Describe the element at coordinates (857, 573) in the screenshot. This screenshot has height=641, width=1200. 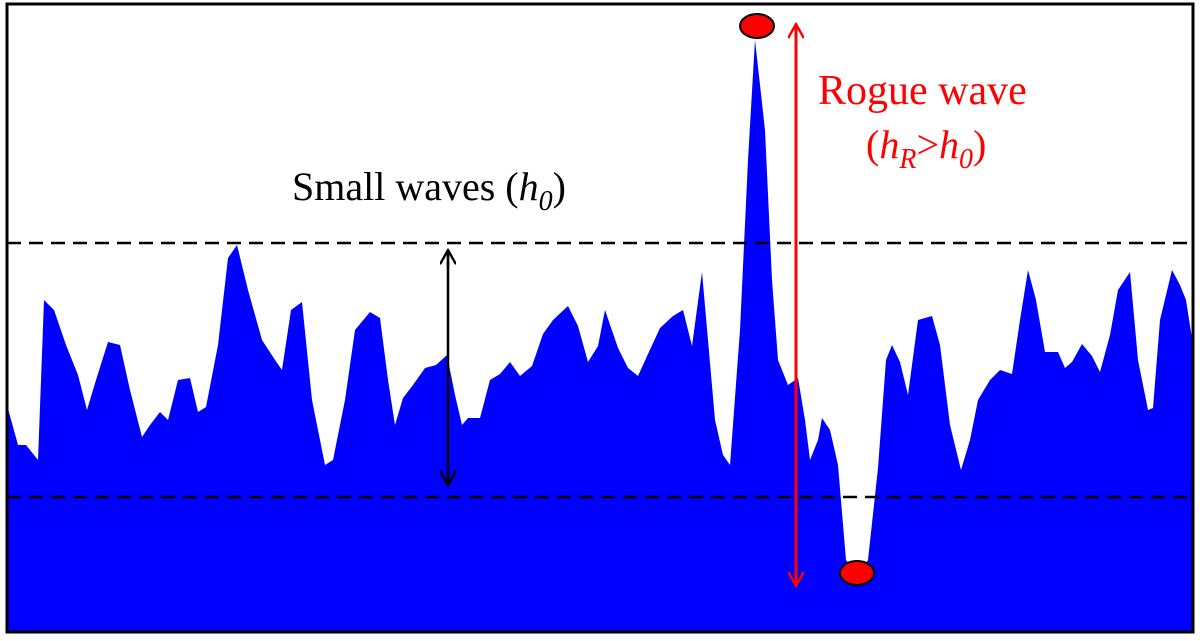
I see `rogue-trough-marker` at that location.